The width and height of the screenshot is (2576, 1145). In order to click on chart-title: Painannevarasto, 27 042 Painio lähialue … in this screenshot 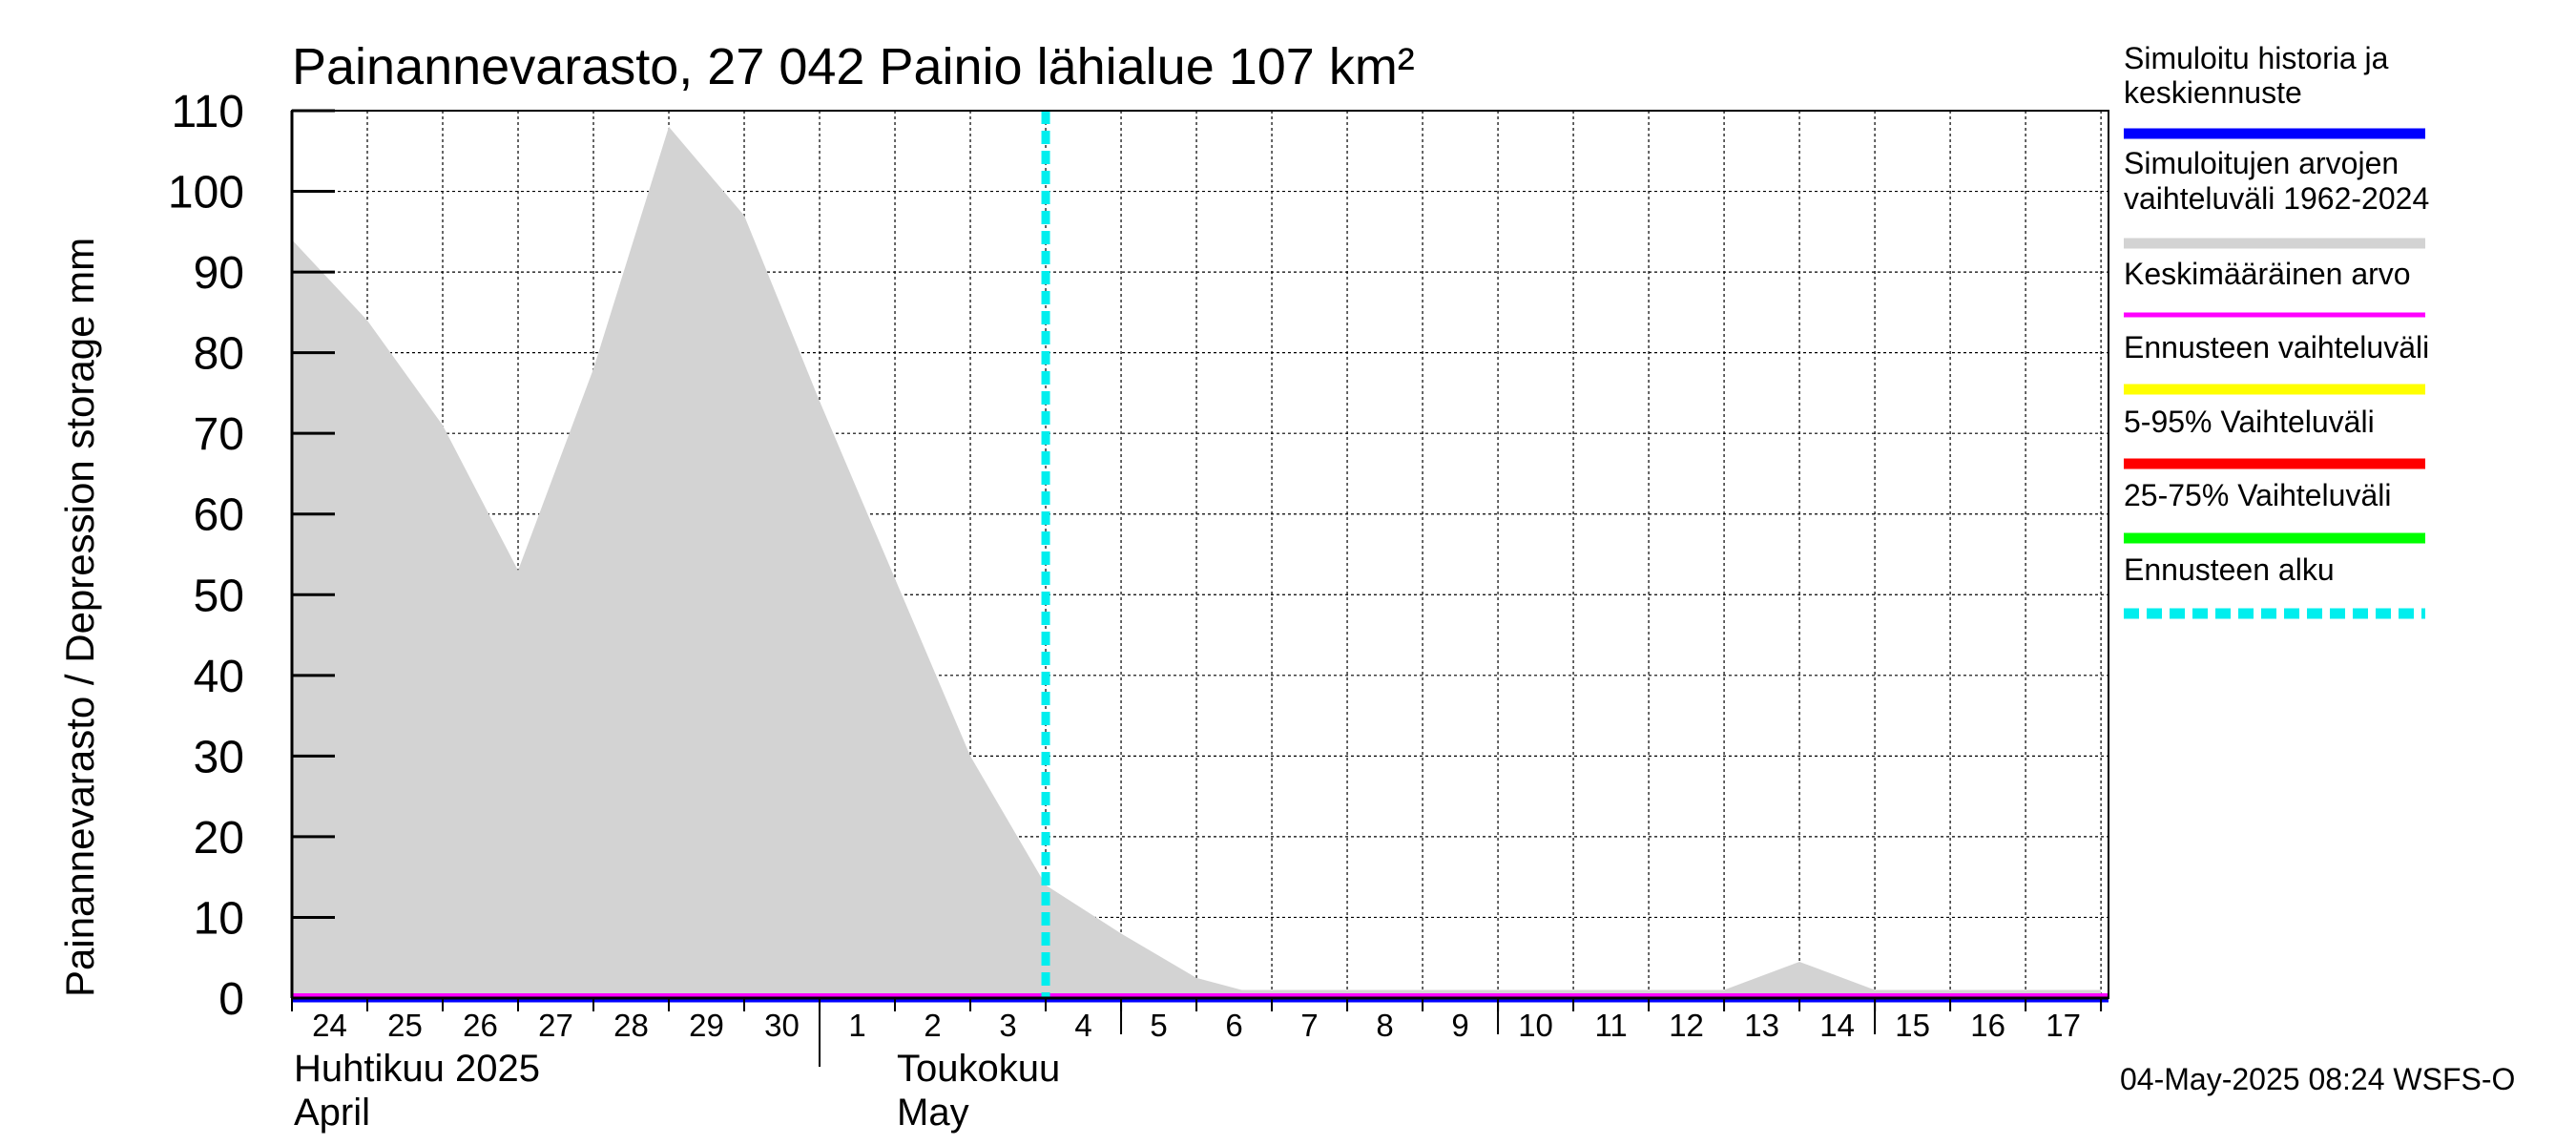, I will do `click(853, 66)`.